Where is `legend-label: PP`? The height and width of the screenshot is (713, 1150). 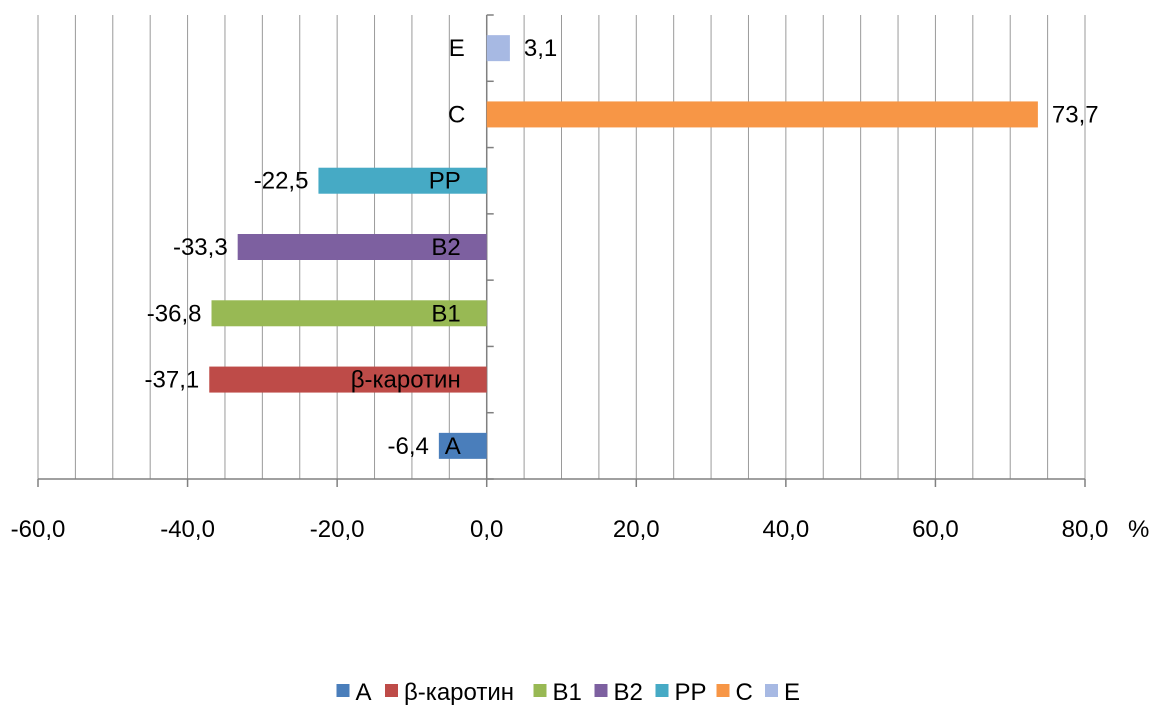 legend-label: PP is located at coordinates (691, 692).